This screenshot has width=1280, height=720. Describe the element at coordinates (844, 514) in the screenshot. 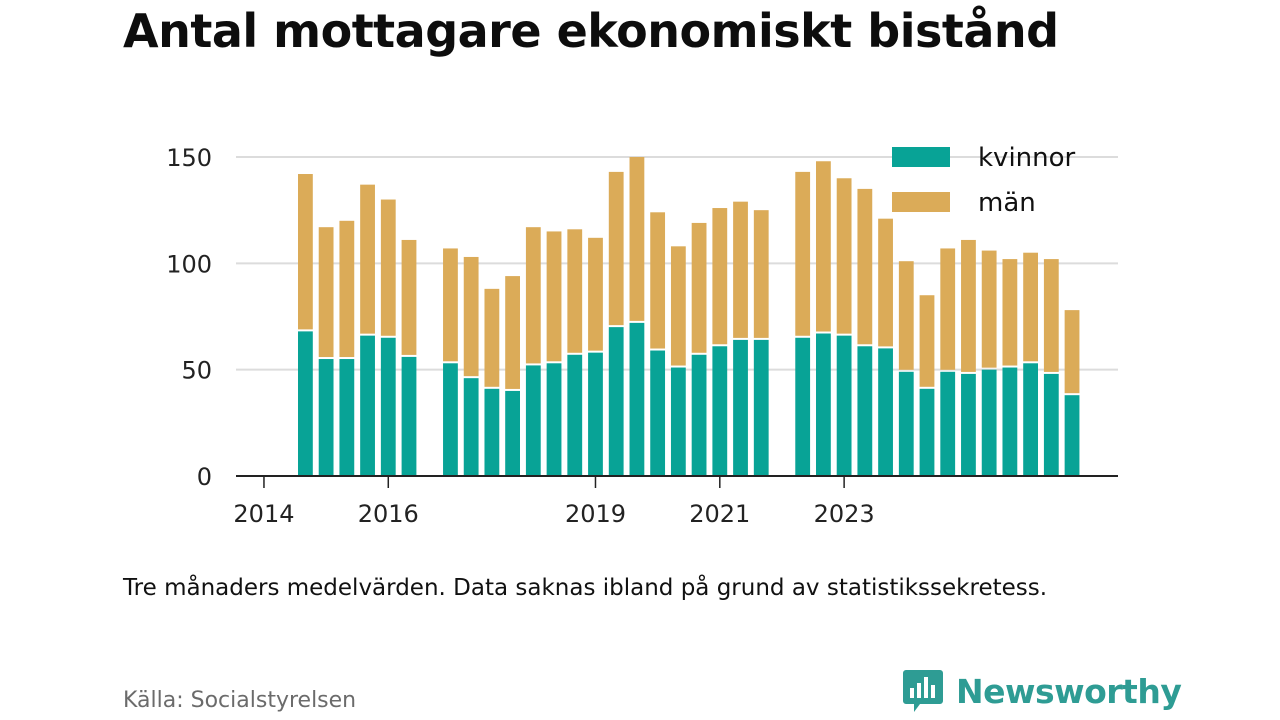

I see `x-tick-label: 2023` at that location.